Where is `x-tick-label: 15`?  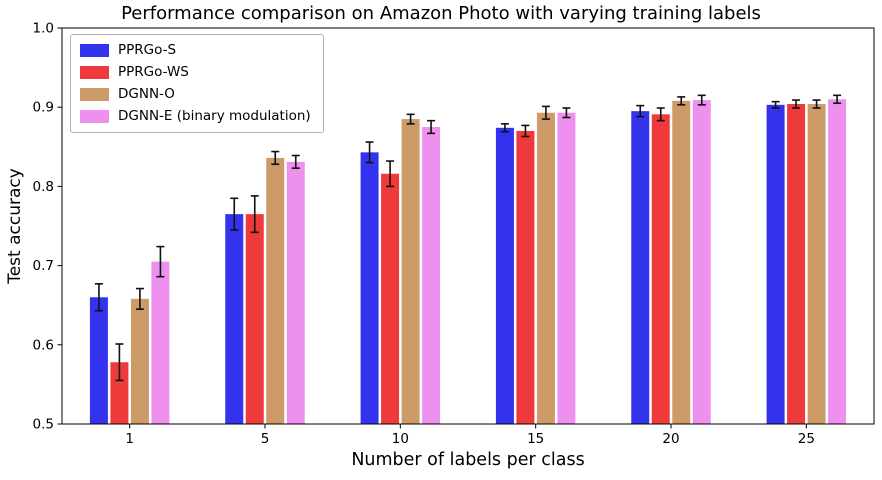
x-tick-label: 15 is located at coordinates (535, 439).